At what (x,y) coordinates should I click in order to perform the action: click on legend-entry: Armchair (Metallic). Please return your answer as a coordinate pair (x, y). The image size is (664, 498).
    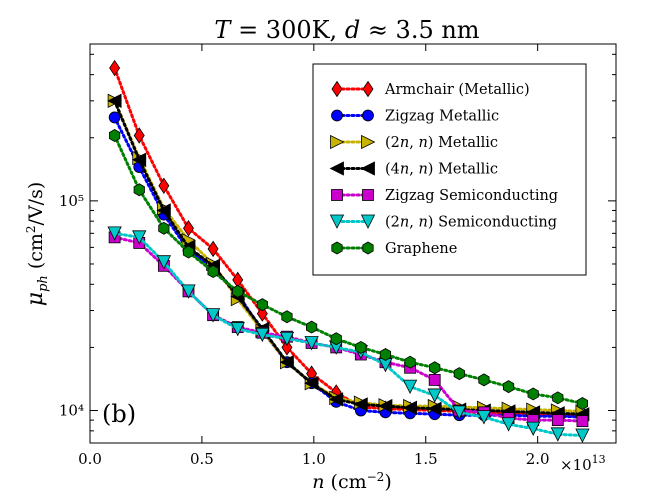
    Looking at the image, I should click on (430, 89).